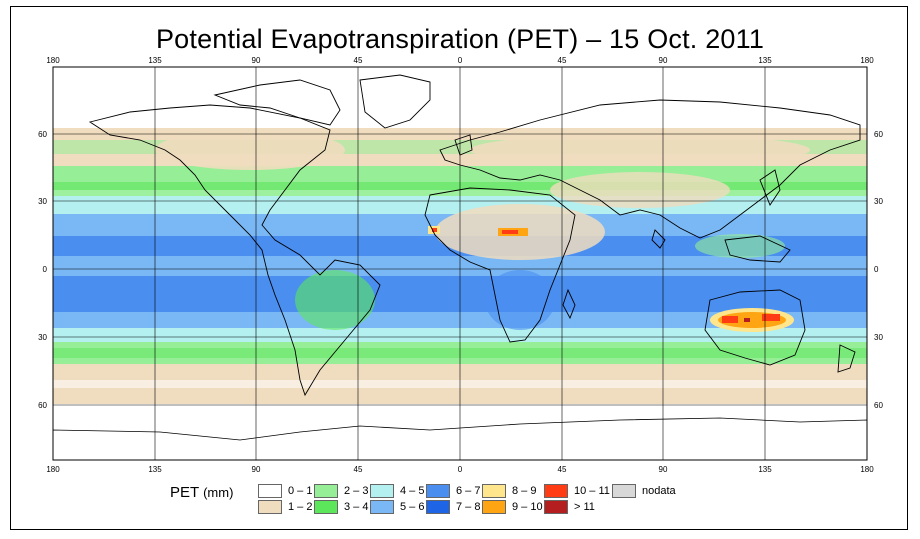  What do you see at coordinates (500, 265) in the screenshot?
I see `africa-coast` at bounding box center [500, 265].